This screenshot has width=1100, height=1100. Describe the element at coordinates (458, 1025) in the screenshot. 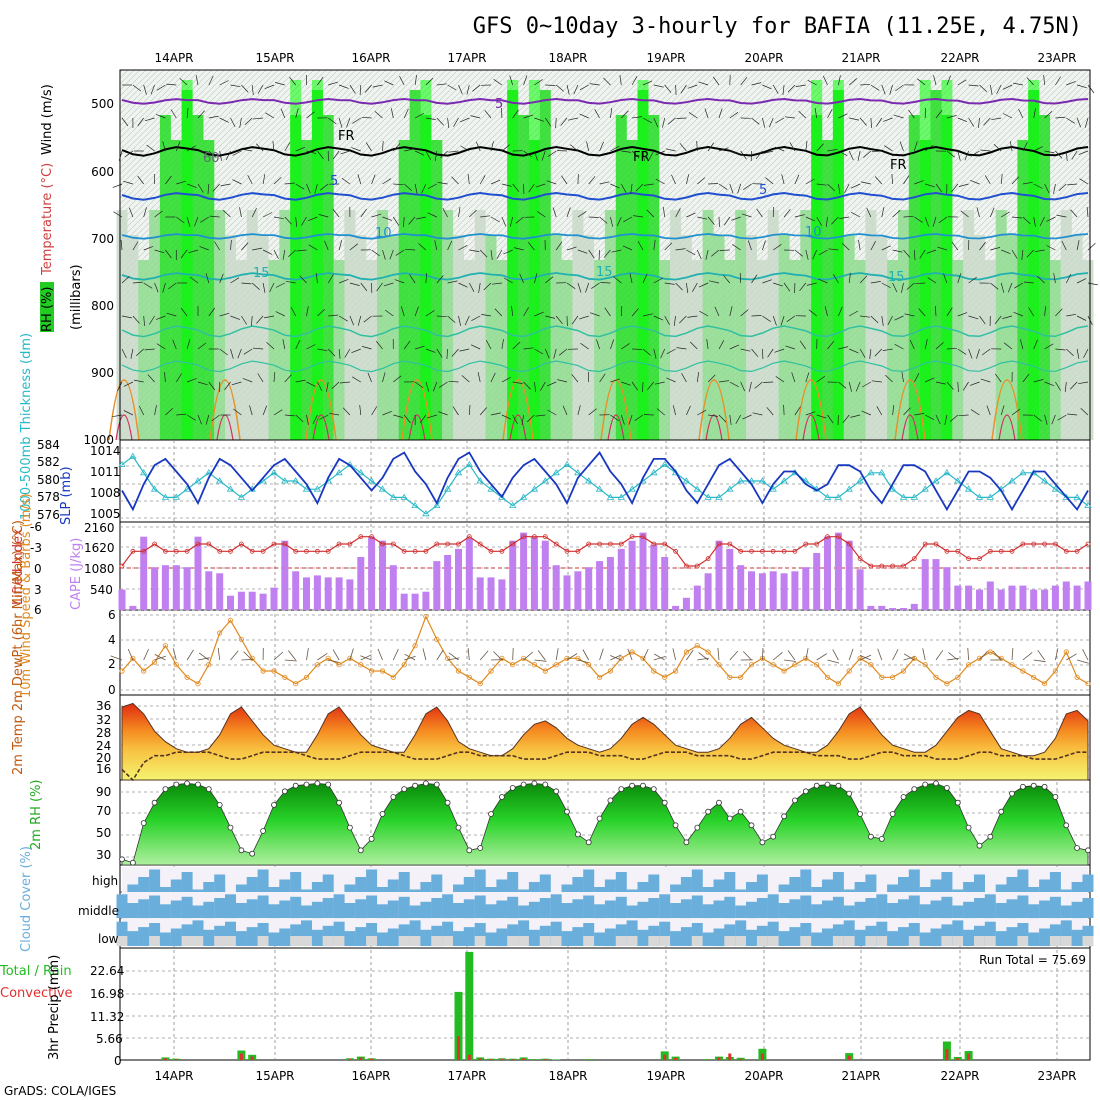

I see `precip-total-bar` at that location.